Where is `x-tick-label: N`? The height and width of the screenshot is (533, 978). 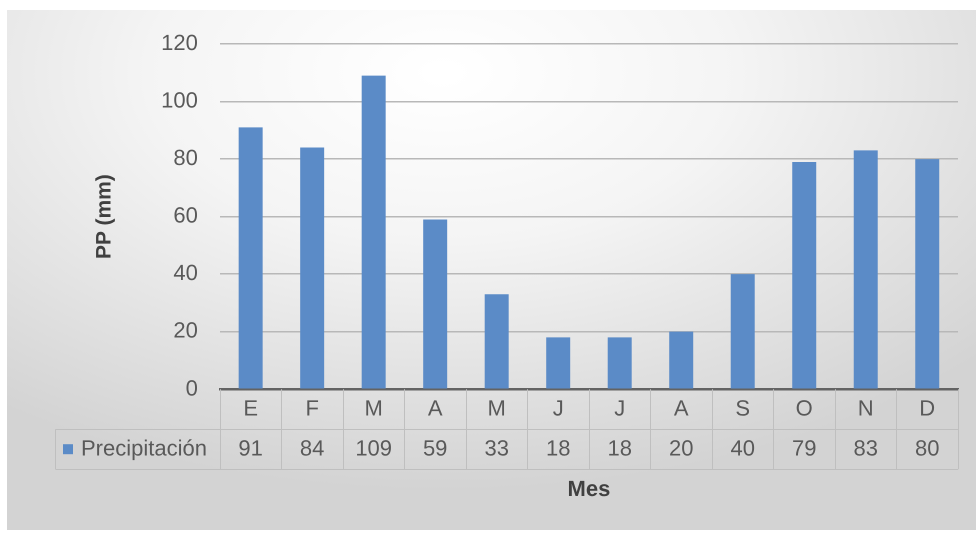
x-tick-label: N is located at coordinates (866, 407).